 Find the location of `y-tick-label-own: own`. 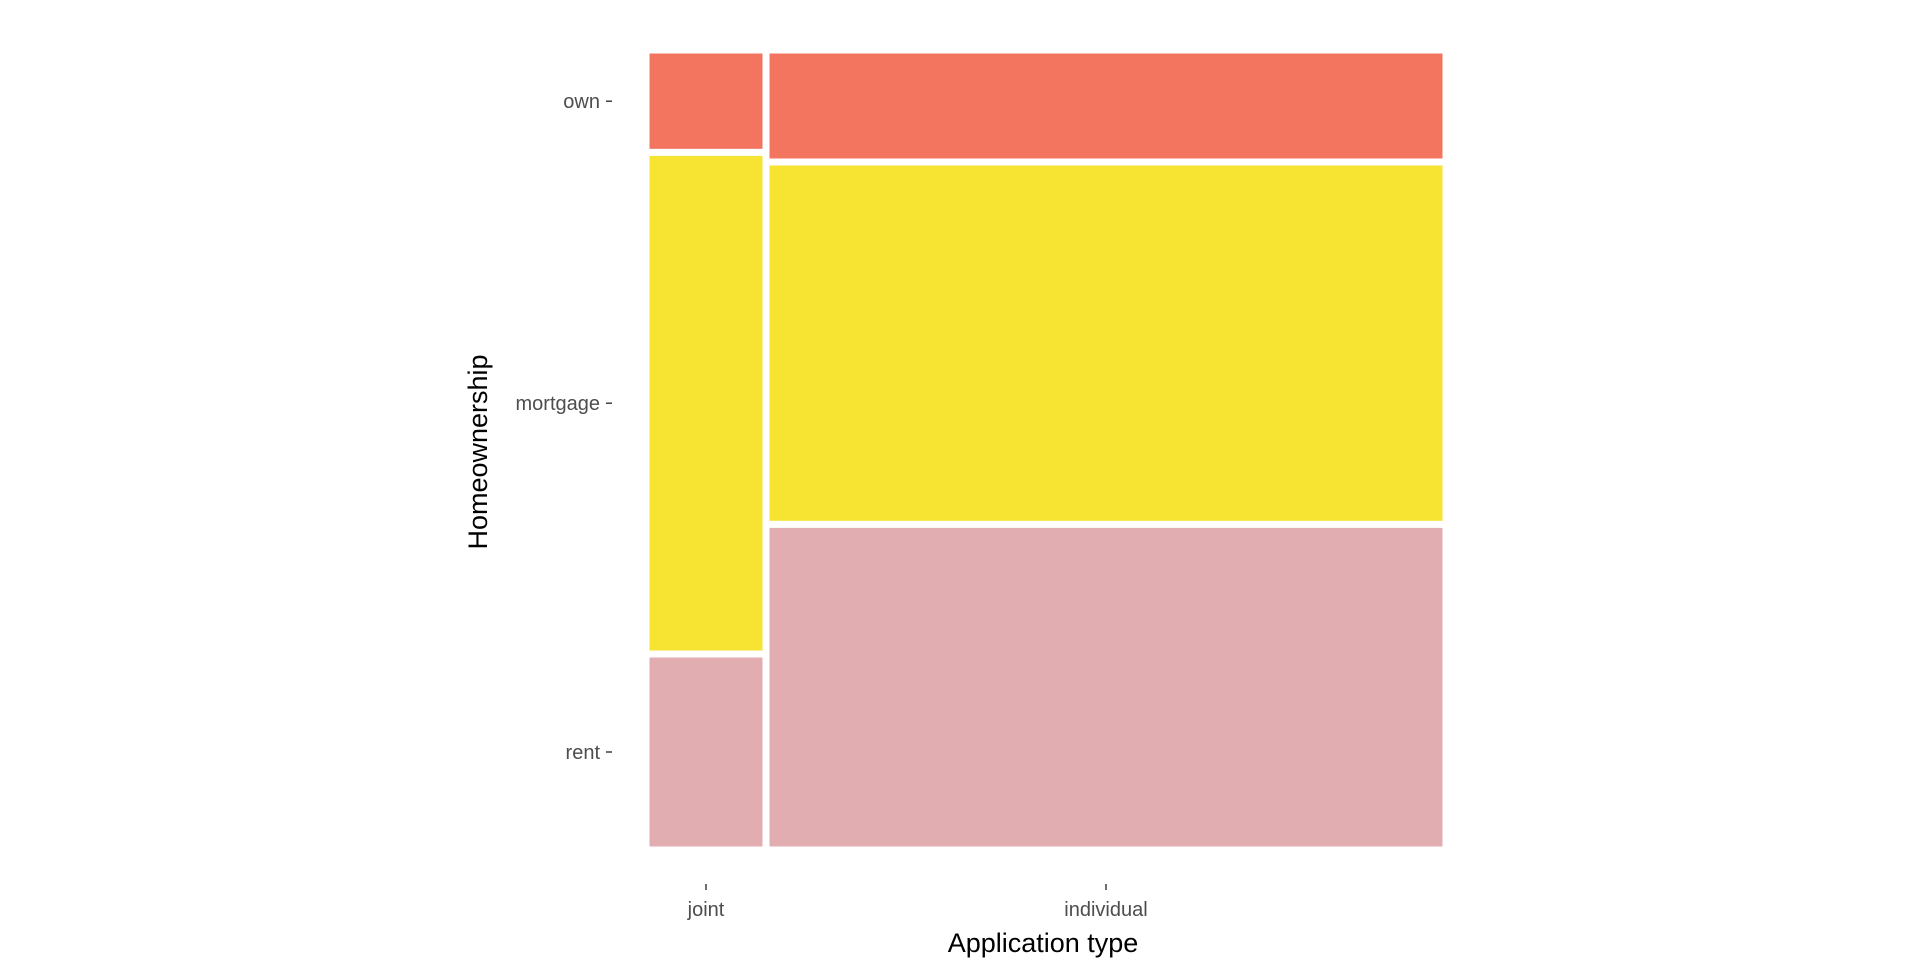

y-tick-label-own: own is located at coordinates (581, 102).